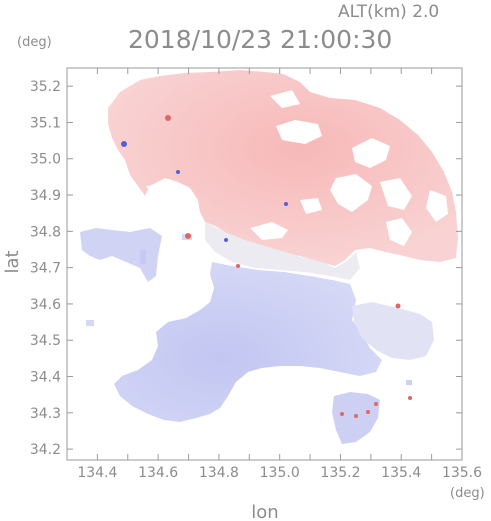  Describe the element at coordinates (219, 473) in the screenshot. I see `x-tick-label: 134.8` at that location.